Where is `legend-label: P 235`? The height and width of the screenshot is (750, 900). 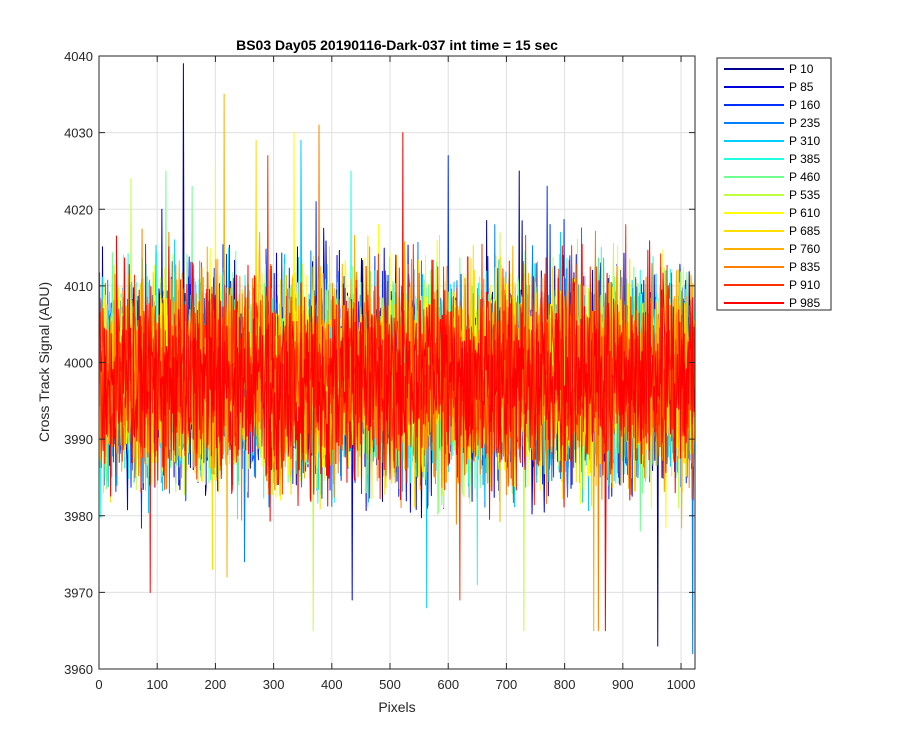
legend-label: P 235 is located at coordinates (804, 123).